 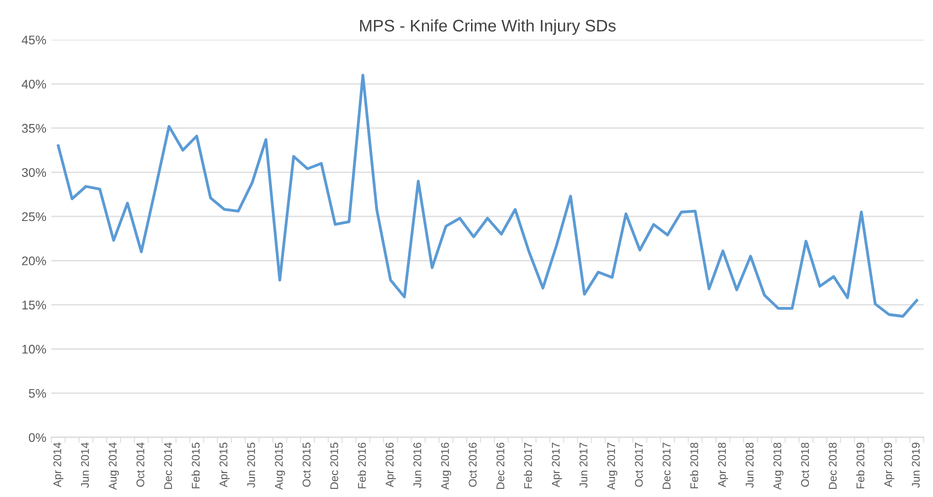 What do you see at coordinates (34, 40) in the screenshot?
I see `y-tick-label: 45%` at bounding box center [34, 40].